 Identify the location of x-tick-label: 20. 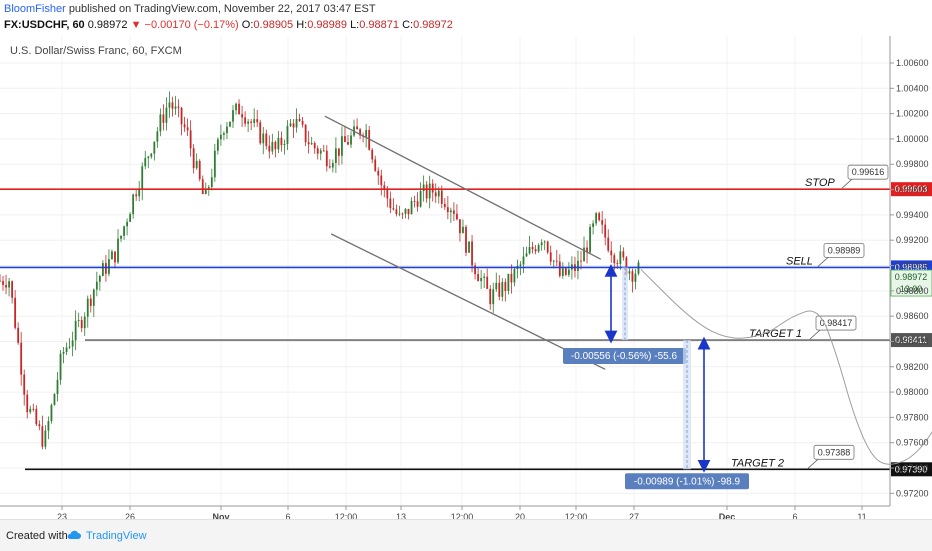
(520, 515).